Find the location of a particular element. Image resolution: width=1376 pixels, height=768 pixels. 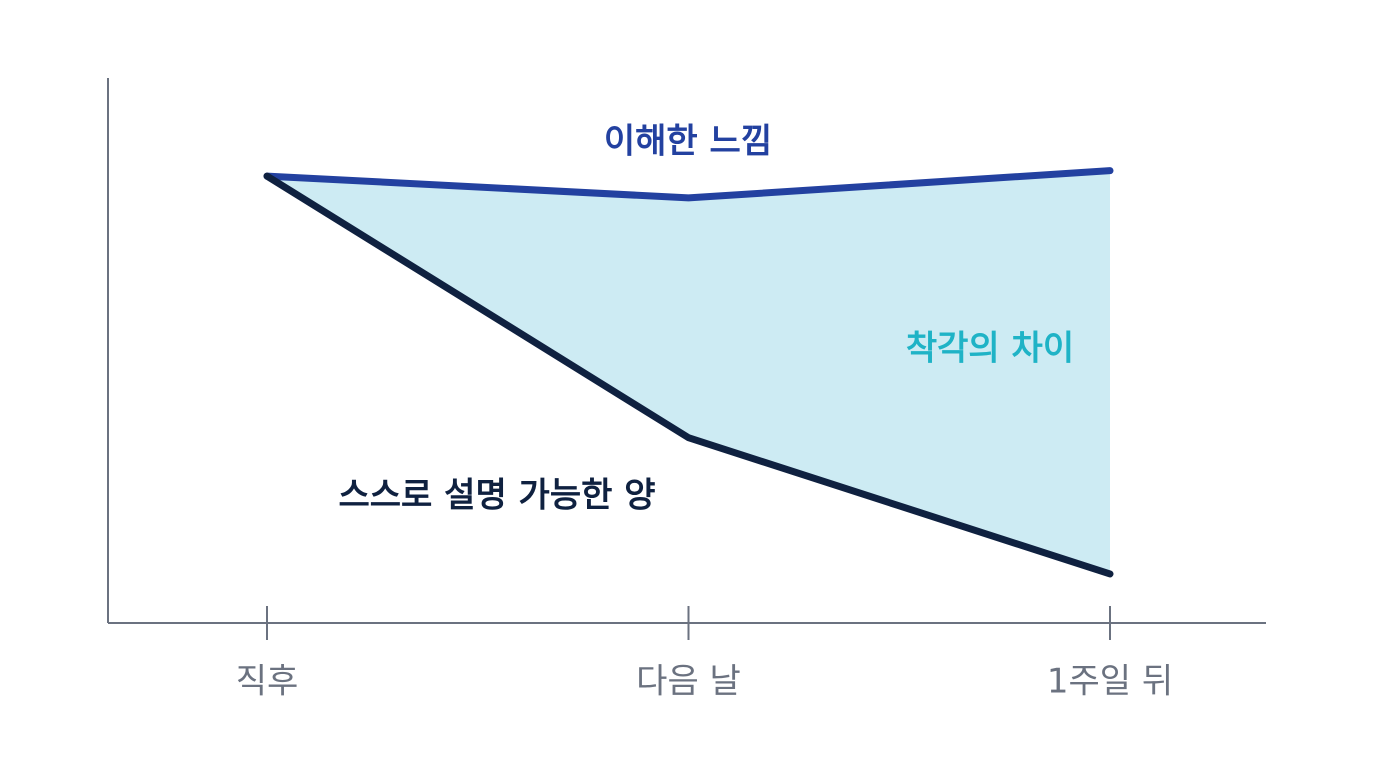

x-tick-label: 다음 날 is located at coordinates (688, 682).